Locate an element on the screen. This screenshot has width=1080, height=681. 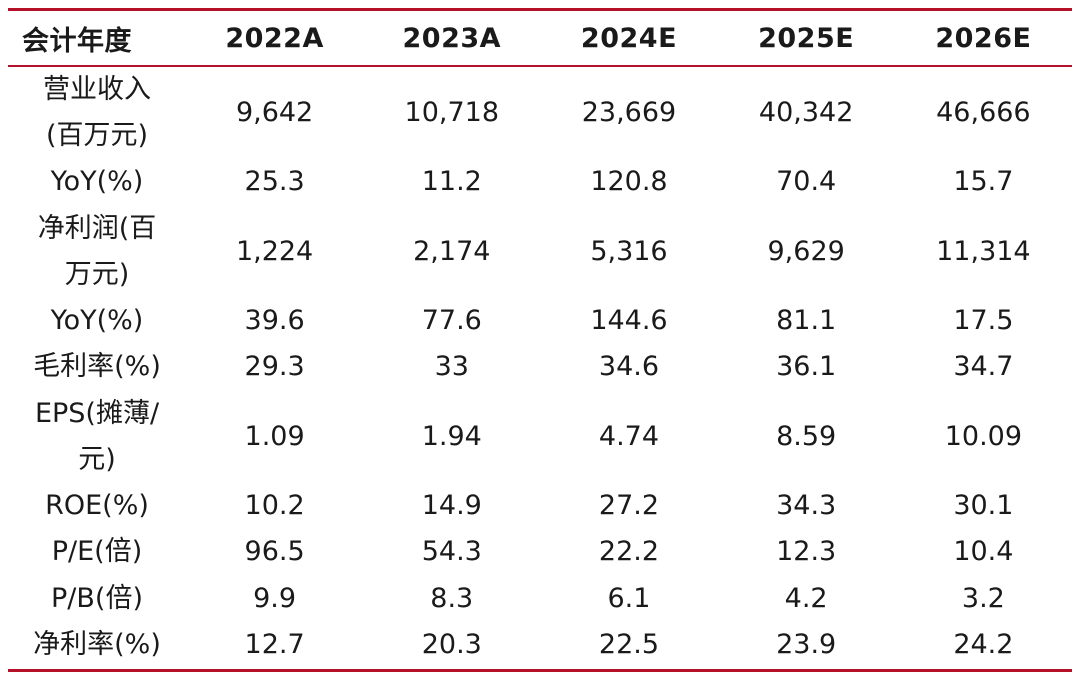
value-cell: 29.3 is located at coordinates (274, 367).